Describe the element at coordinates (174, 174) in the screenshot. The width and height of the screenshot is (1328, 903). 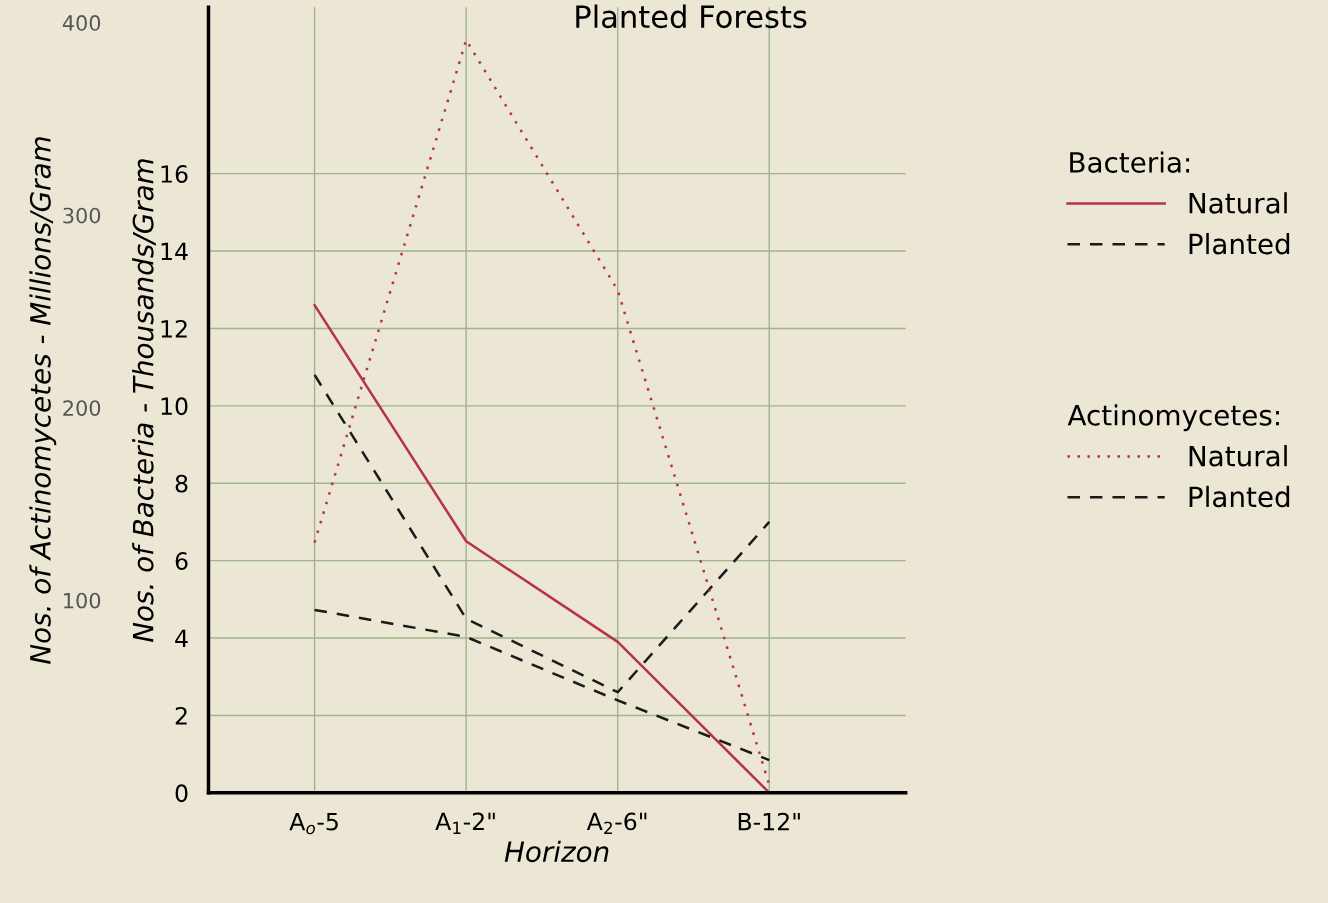
I see `y-tick-label: 16` at that location.